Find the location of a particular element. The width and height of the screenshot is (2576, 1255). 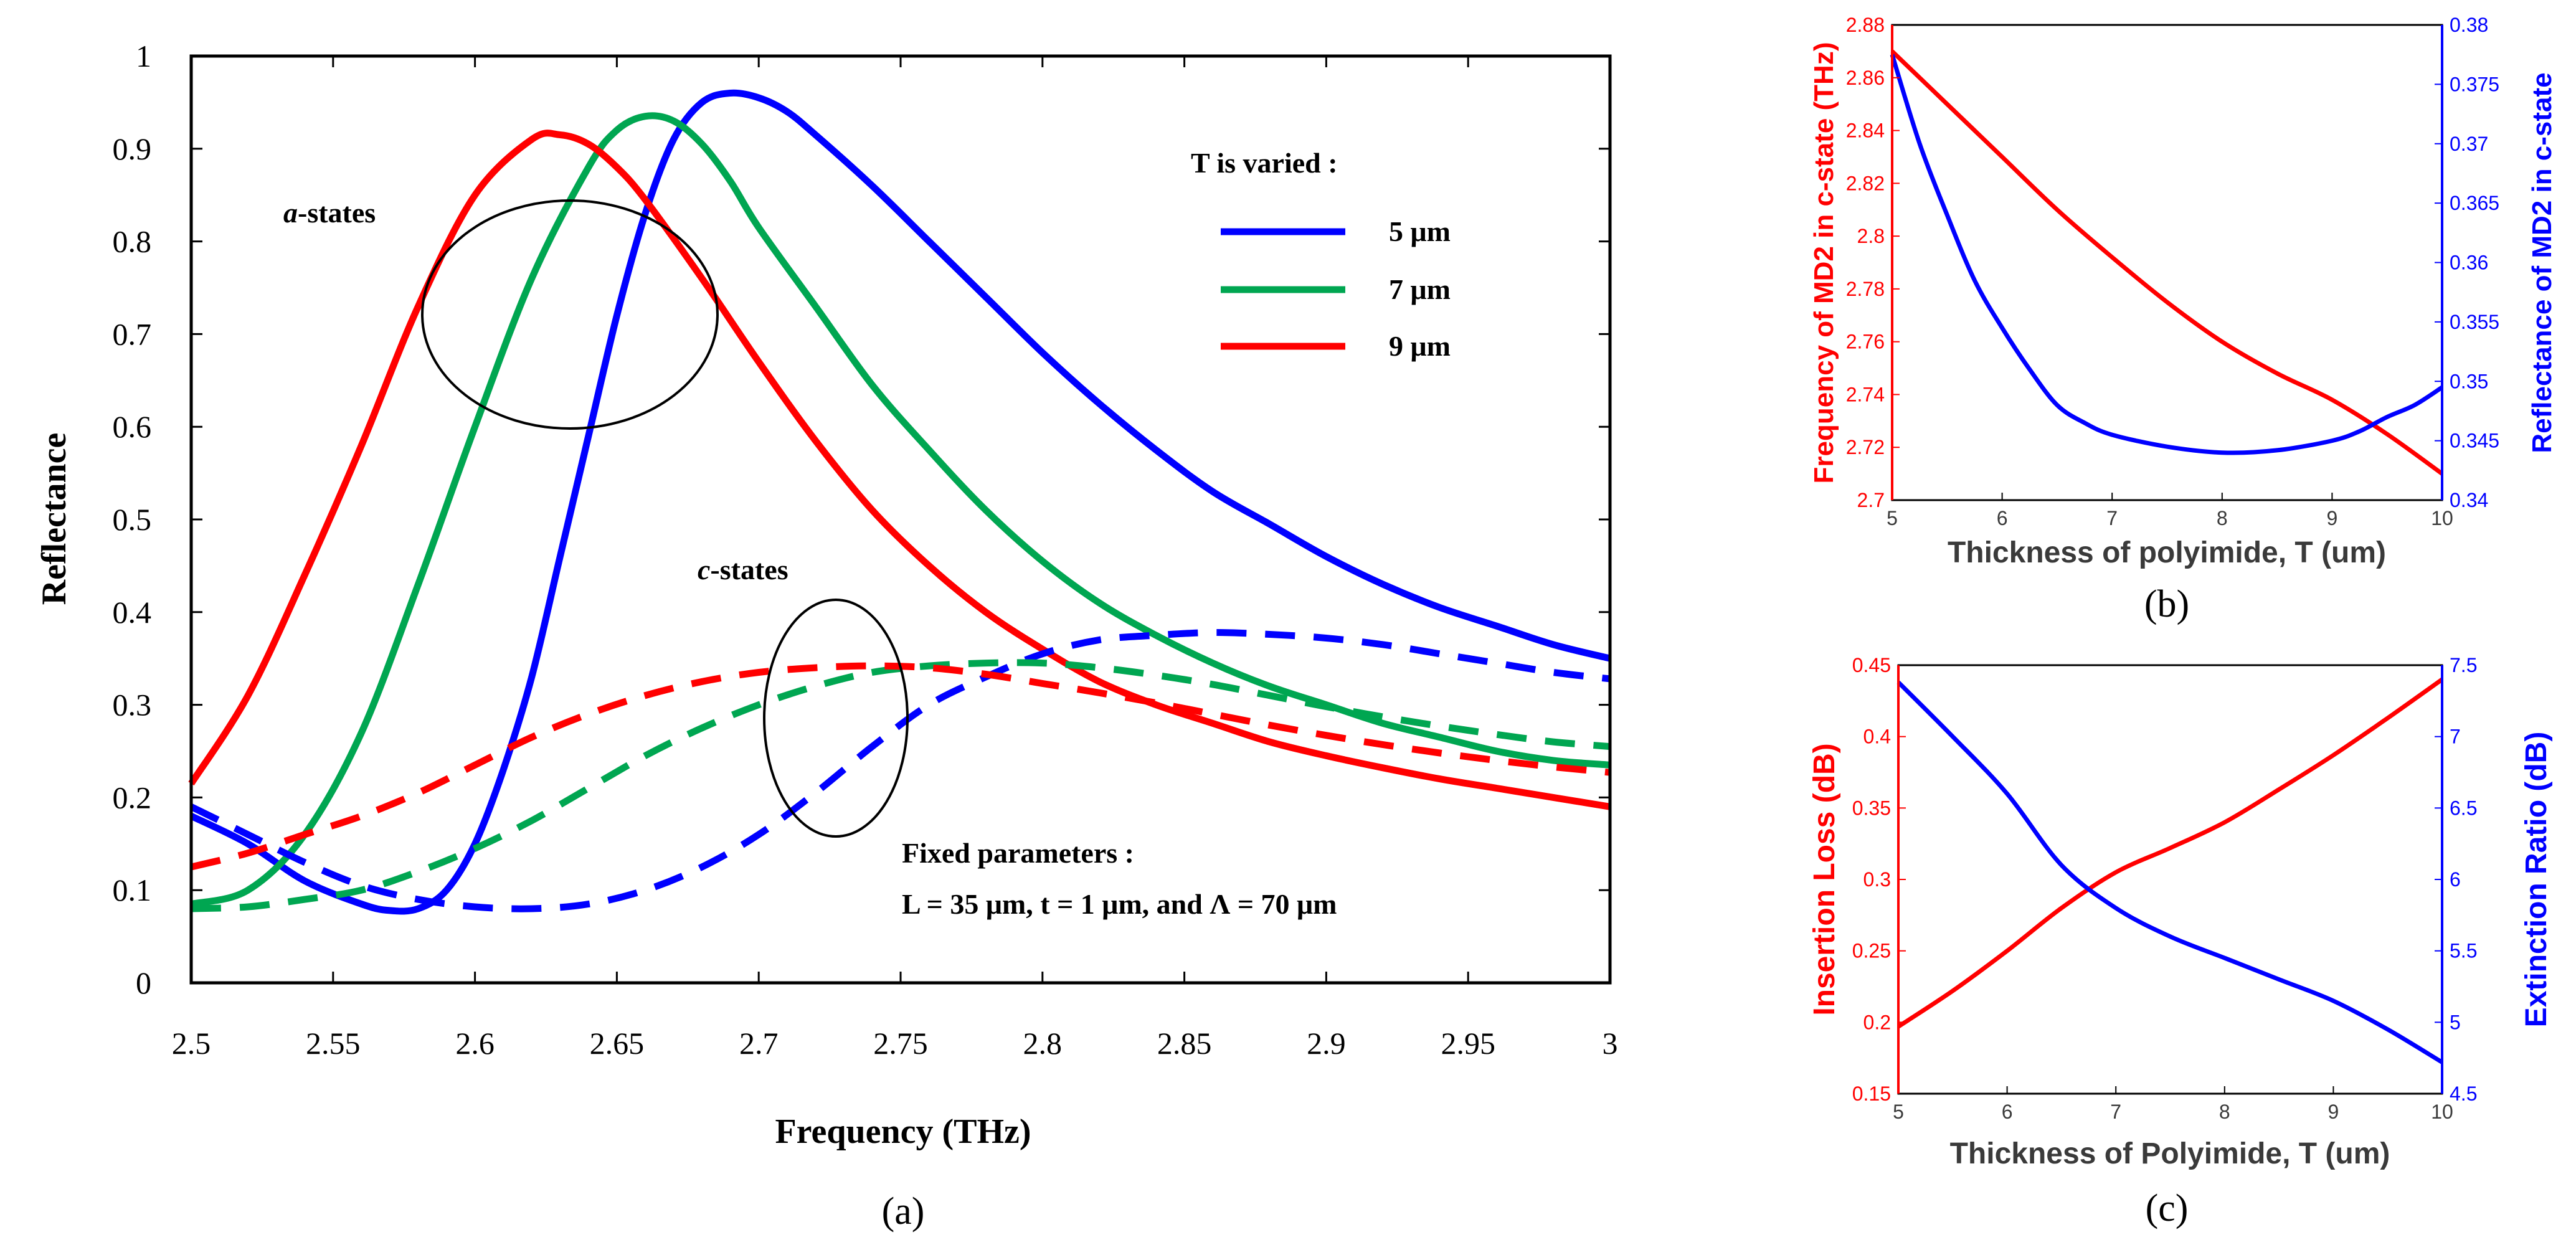

c-left-tick-label: 0.3 is located at coordinates (1877, 879).